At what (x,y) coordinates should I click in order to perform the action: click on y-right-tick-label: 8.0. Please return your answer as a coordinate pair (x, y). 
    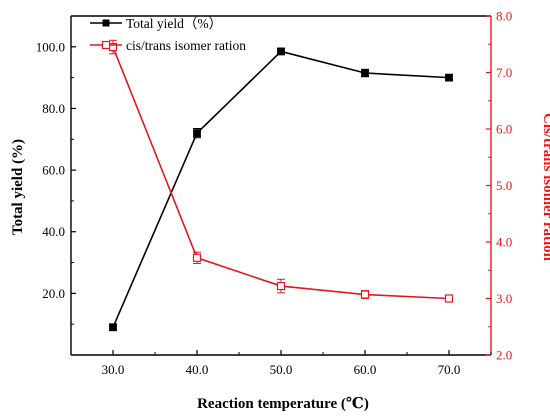
    Looking at the image, I should click on (504, 16).